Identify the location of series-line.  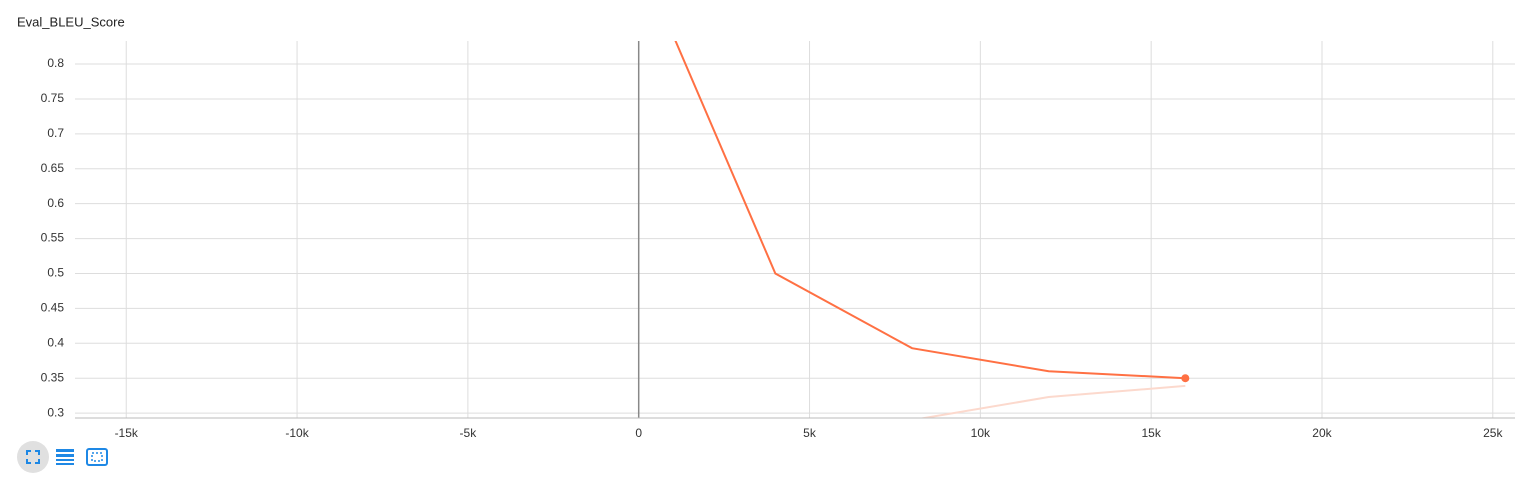
(1052, 401).